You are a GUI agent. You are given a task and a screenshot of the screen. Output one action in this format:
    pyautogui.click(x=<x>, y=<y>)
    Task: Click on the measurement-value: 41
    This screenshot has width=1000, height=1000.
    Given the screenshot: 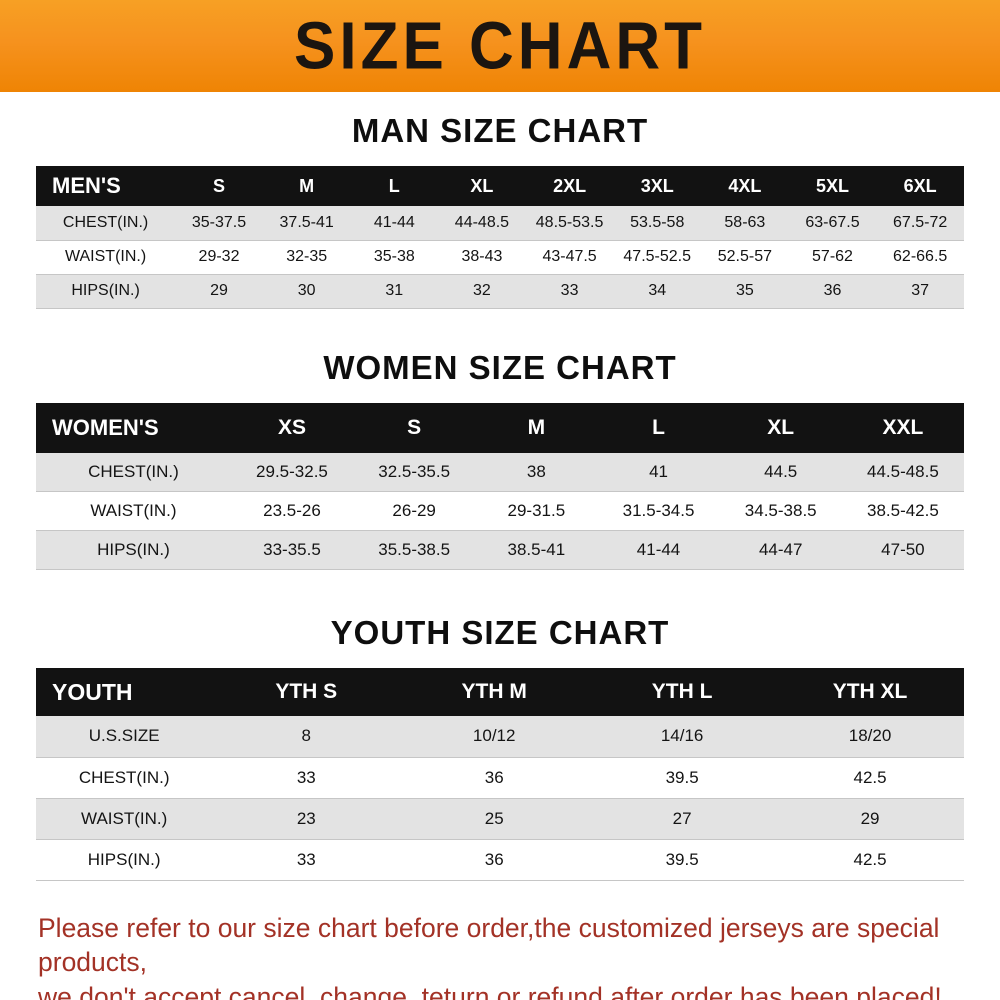 What is the action you would take?
    pyautogui.click(x=658, y=471)
    